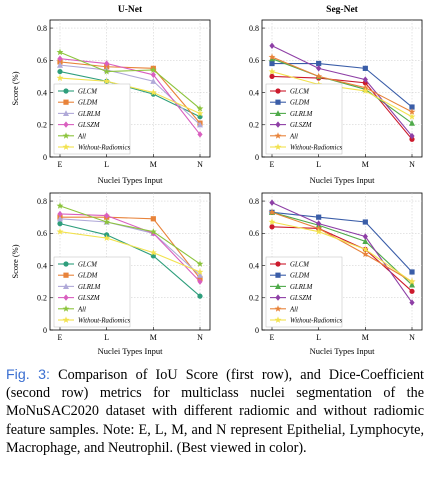 The height and width of the screenshot is (487, 430). Describe the element at coordinates (365, 337) in the screenshot. I see `x-tick-label: M` at that location.